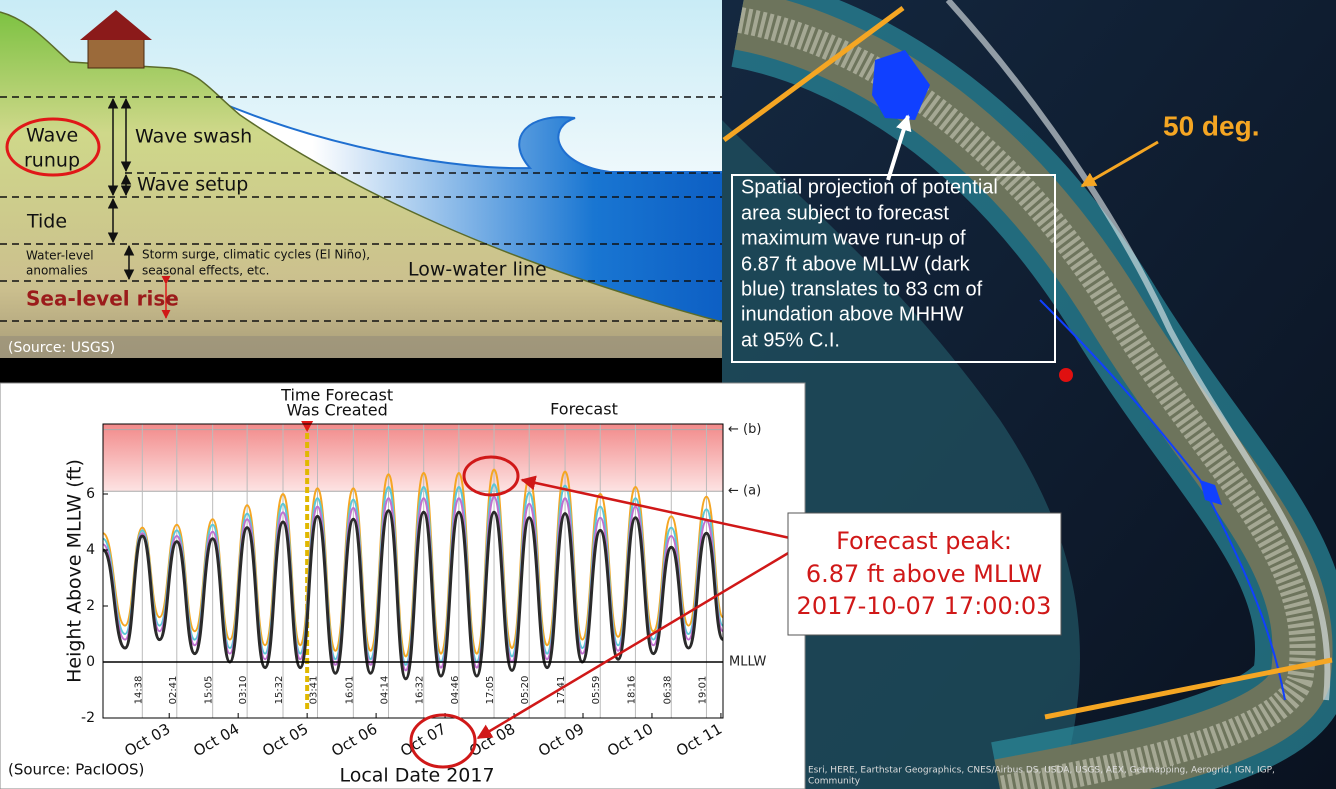 This screenshot has width=1336, height=789. I want to click on wave-line, so click(465, 135).